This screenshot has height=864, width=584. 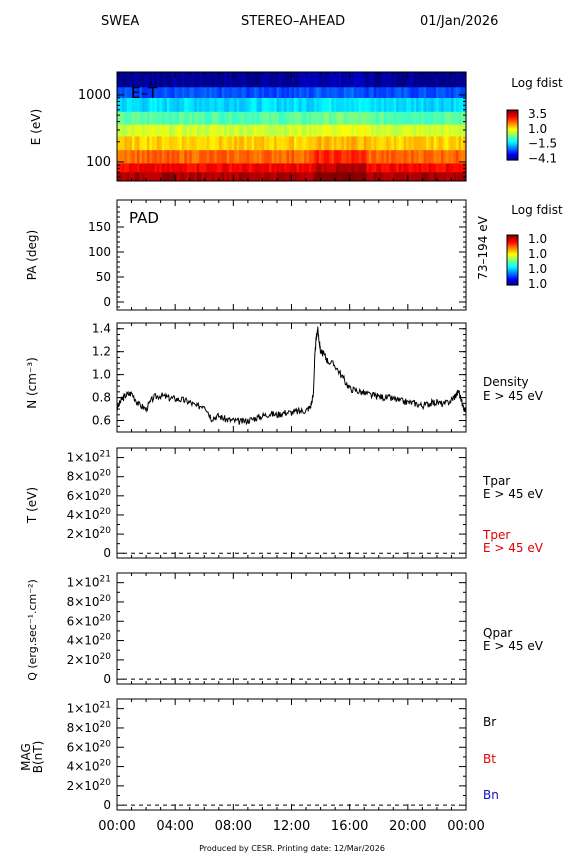 I want to click on y-axis-label-energy: E (eV), so click(x=36, y=127).